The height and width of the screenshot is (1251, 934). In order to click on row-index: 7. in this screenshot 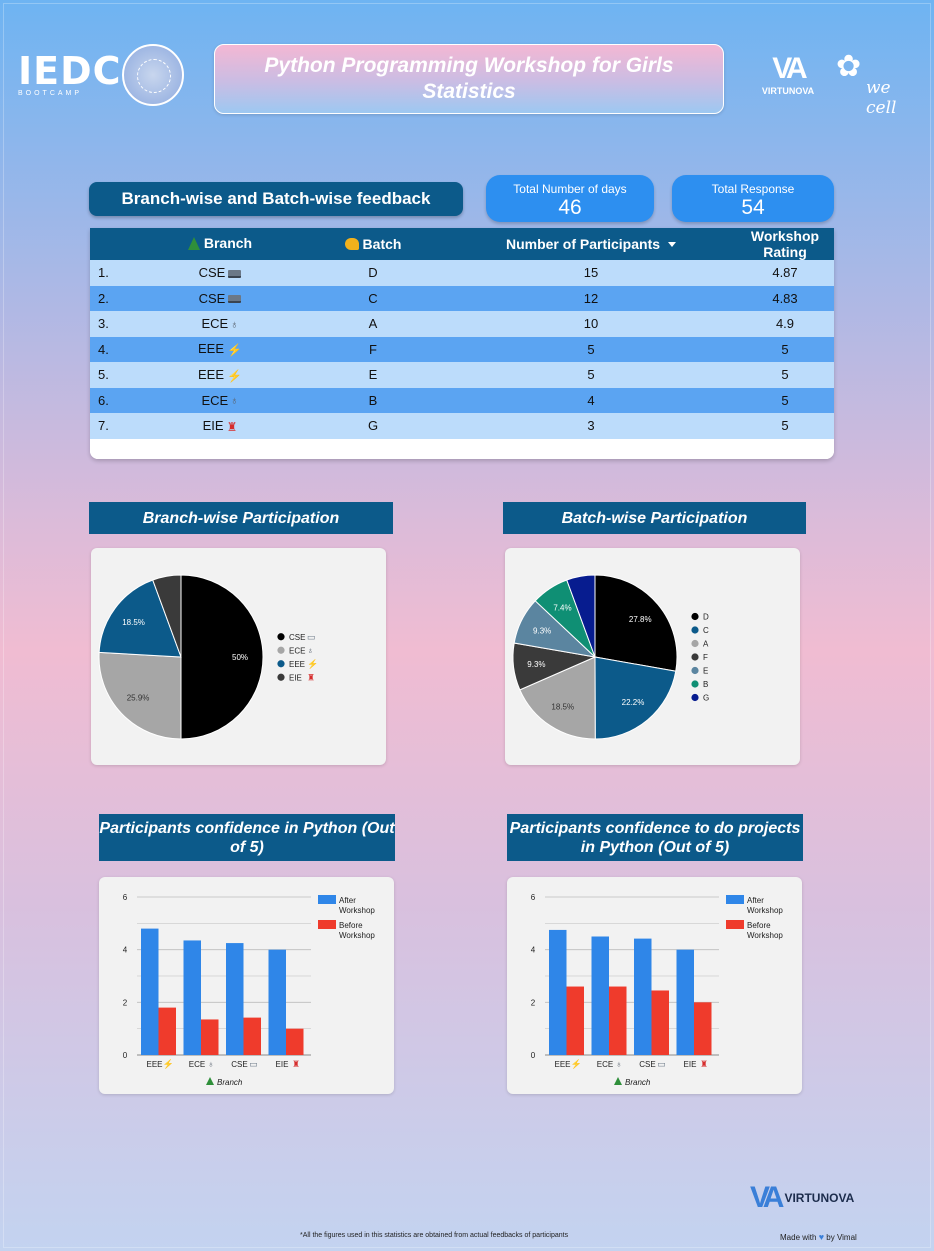, I will do `click(103, 426)`.